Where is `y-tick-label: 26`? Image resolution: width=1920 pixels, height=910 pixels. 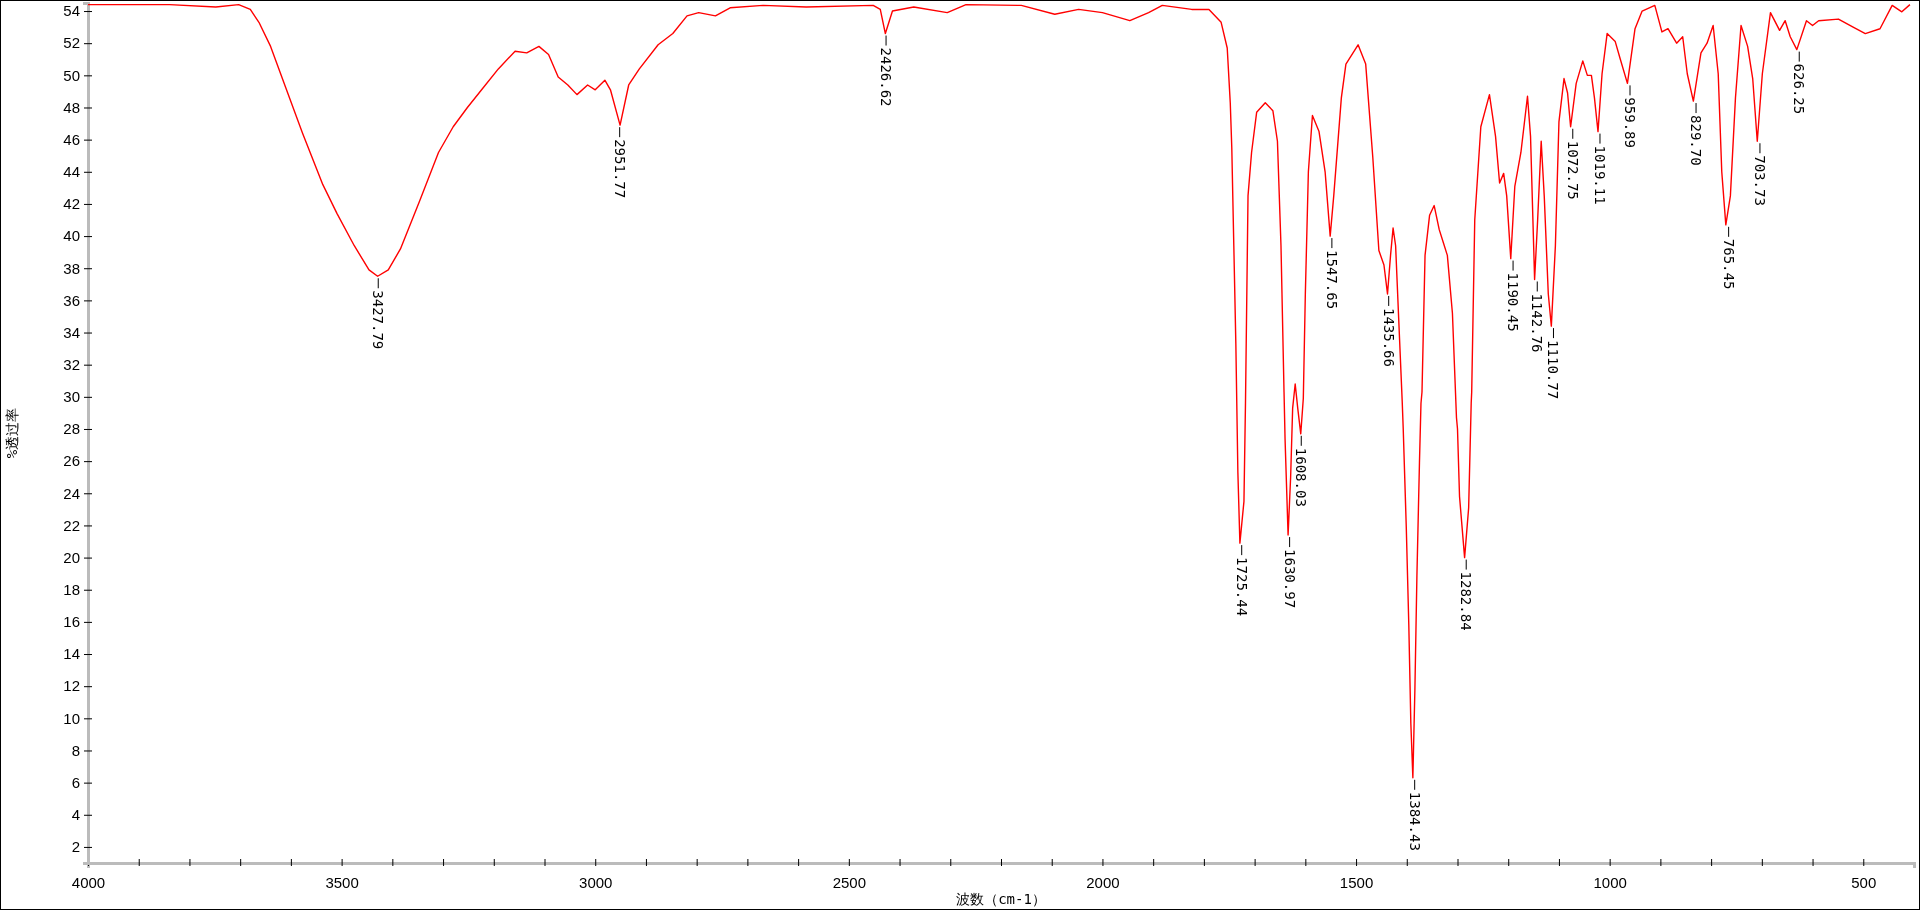 y-tick-label: 26 is located at coordinates (71, 461).